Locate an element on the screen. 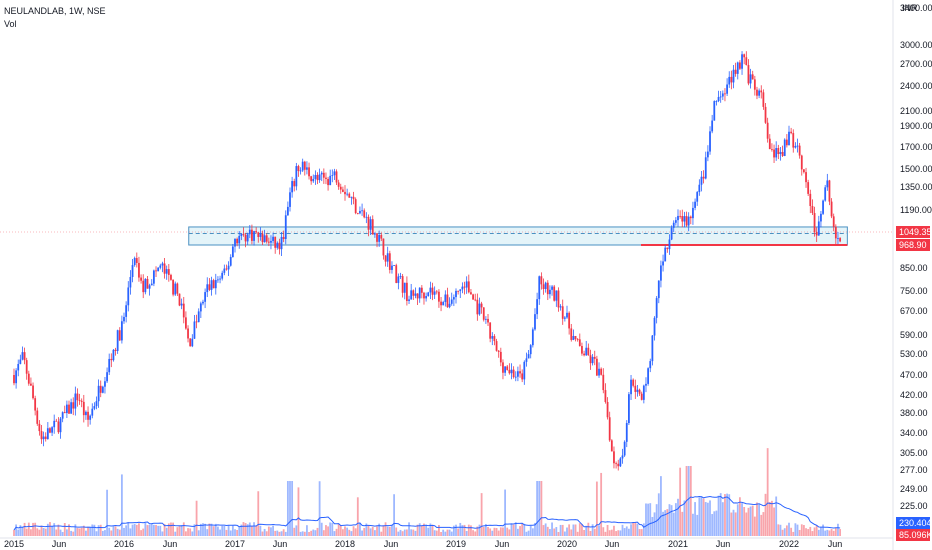 The height and width of the screenshot is (550, 932). price-tick-label: 2400.00 is located at coordinates (916, 86).